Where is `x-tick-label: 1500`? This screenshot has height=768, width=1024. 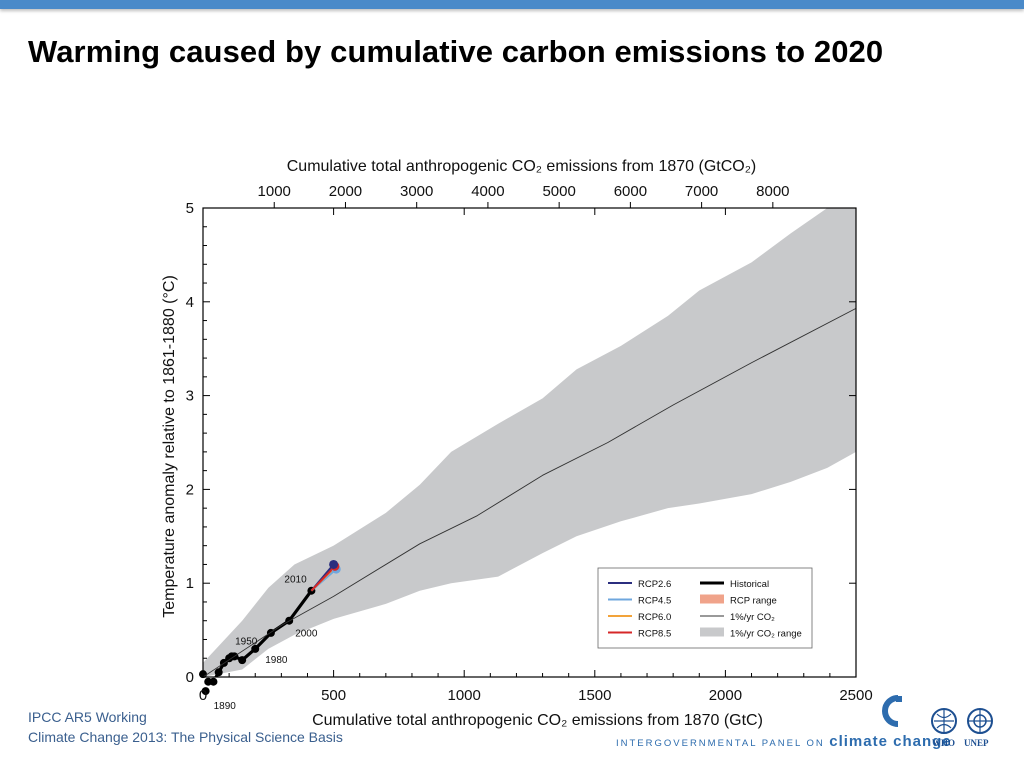
x-tick-label: 1500 is located at coordinates (594, 695).